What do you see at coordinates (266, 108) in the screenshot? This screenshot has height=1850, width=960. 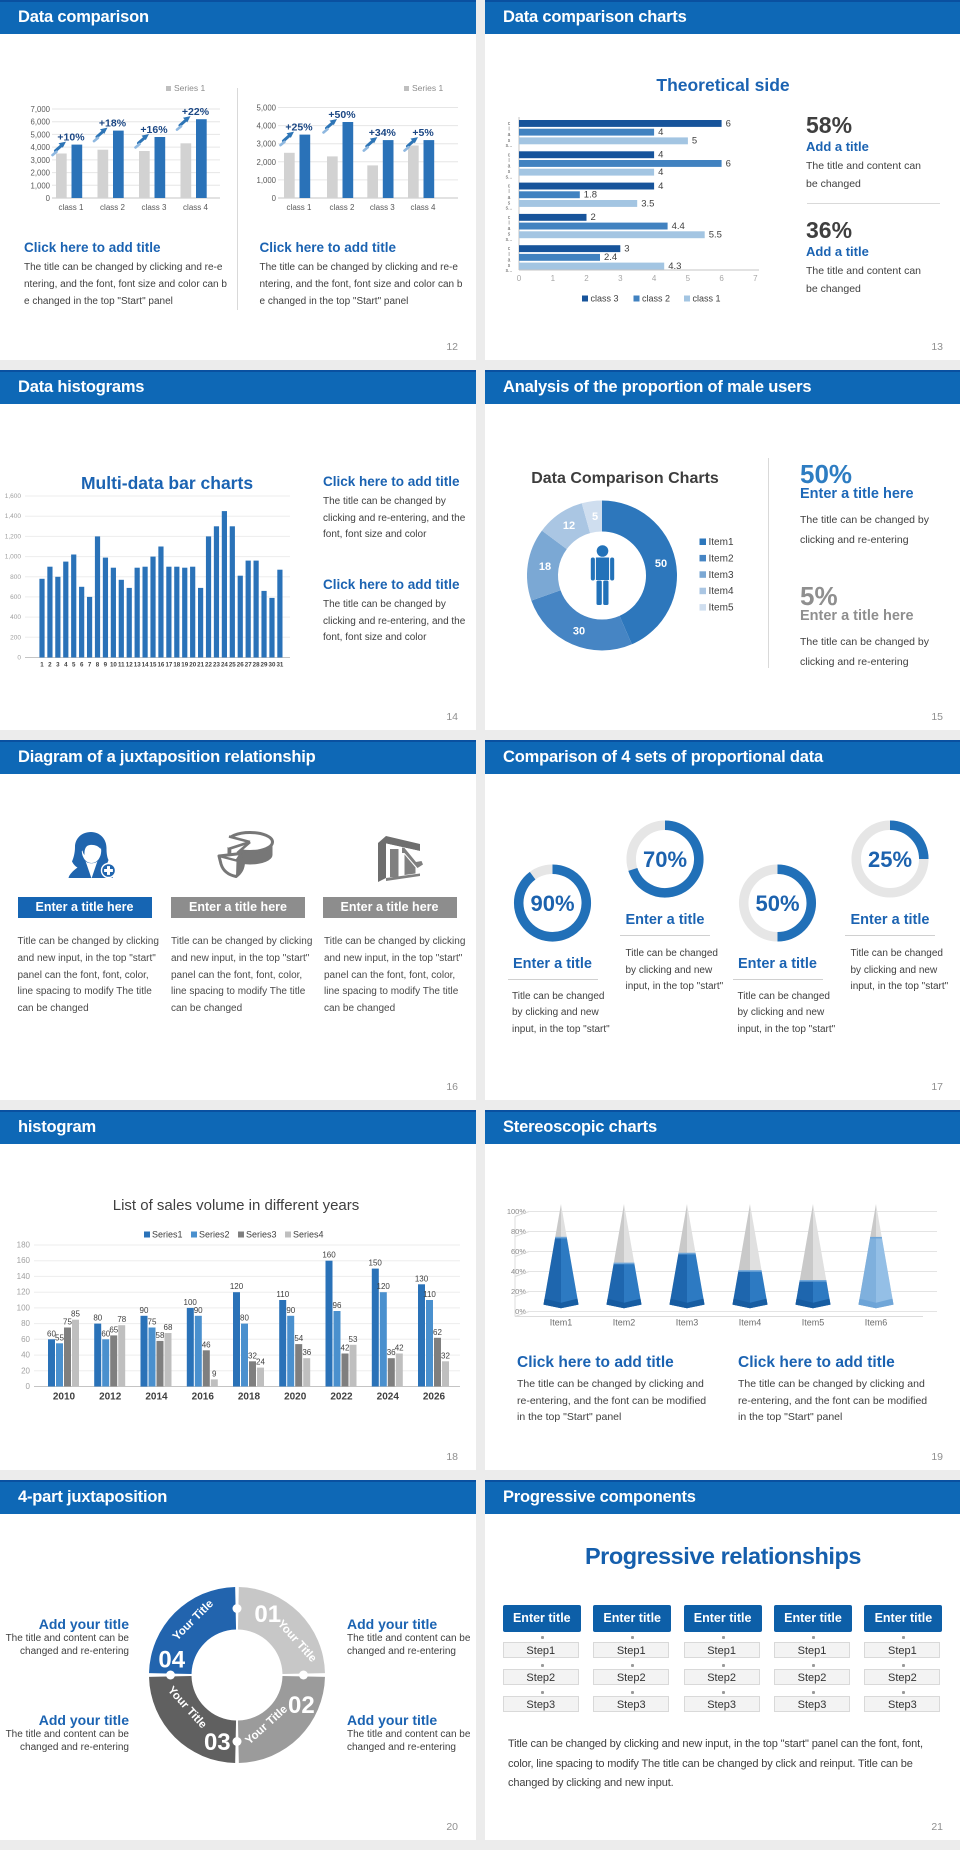 I see `svg-text: 5,000` at bounding box center [266, 108].